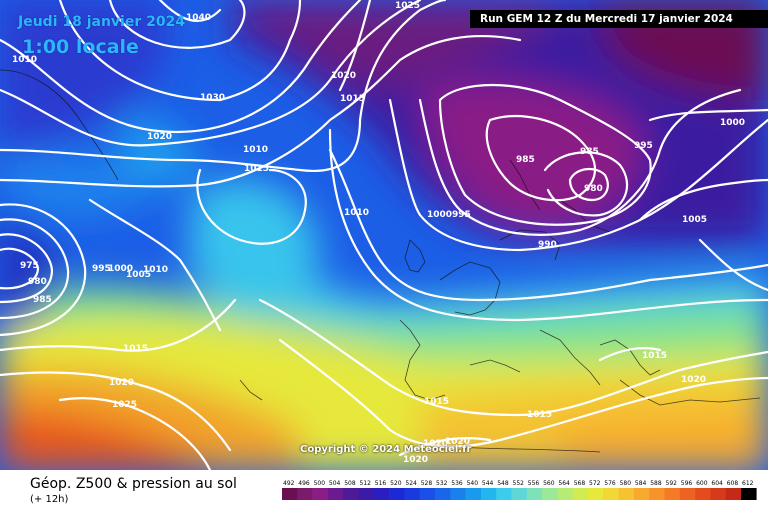  Describe the element at coordinates (251, 206) in the screenshot. I see `isobar-1015b` at that location.